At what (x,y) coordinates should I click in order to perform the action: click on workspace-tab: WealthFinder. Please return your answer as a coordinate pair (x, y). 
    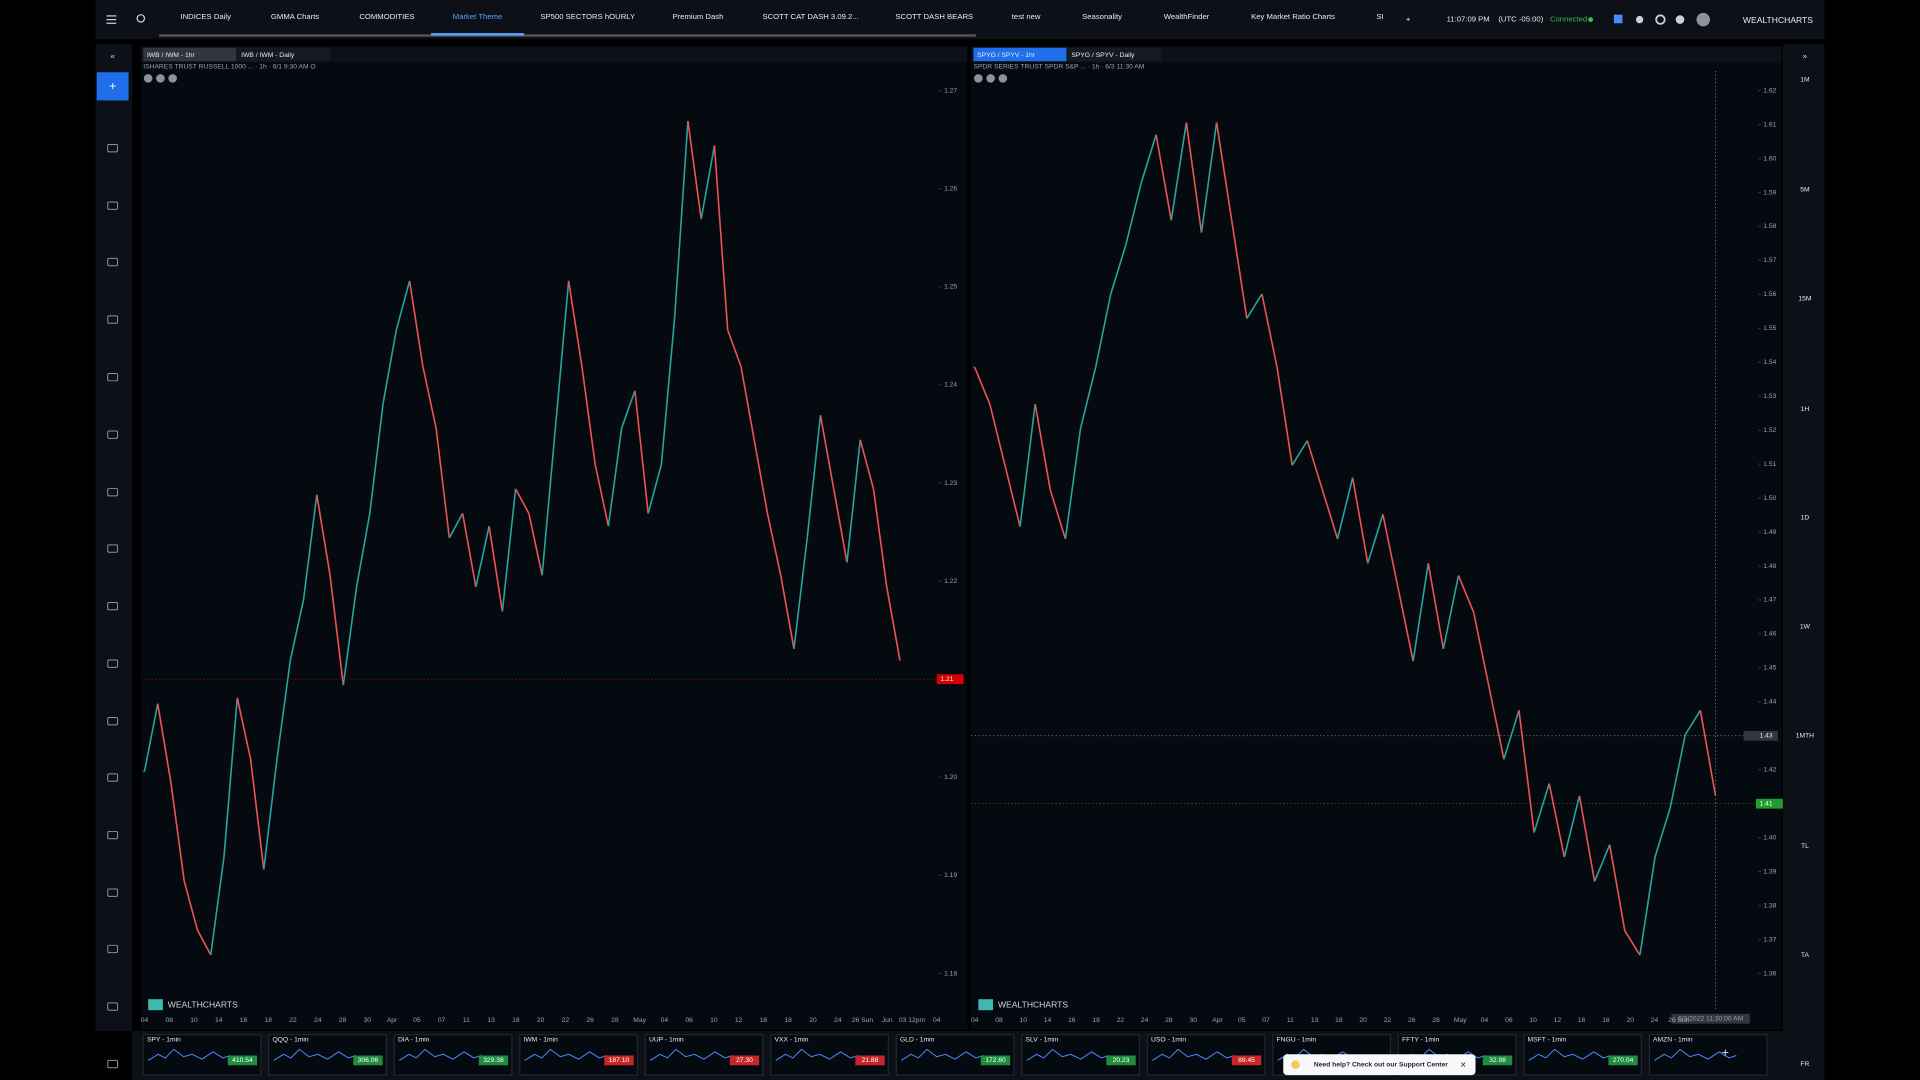
    Looking at the image, I should click on (1187, 16).